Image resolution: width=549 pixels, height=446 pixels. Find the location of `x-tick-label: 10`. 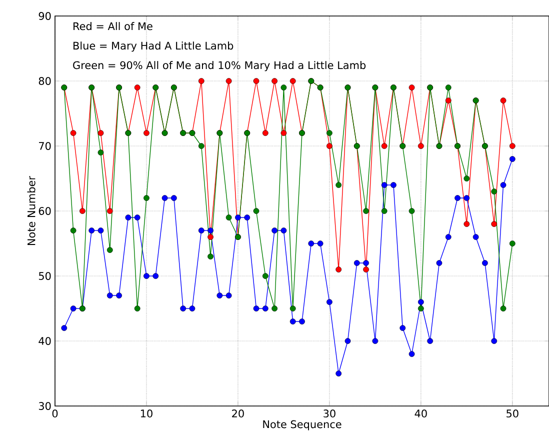

x-tick-label: 10 is located at coordinates (146, 414).